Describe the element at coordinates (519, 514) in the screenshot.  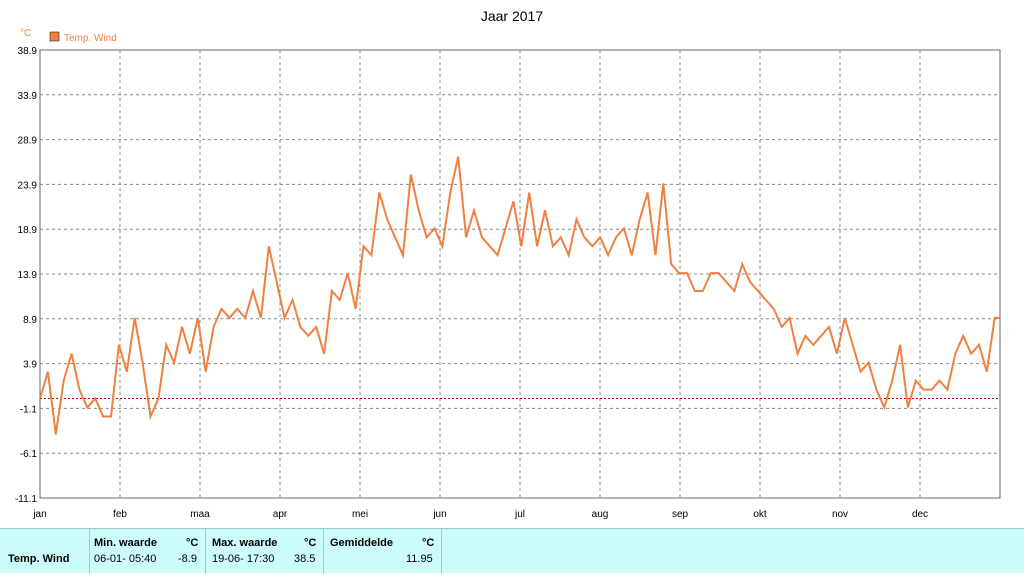
I see `x-tick-label-jul: jul` at that location.